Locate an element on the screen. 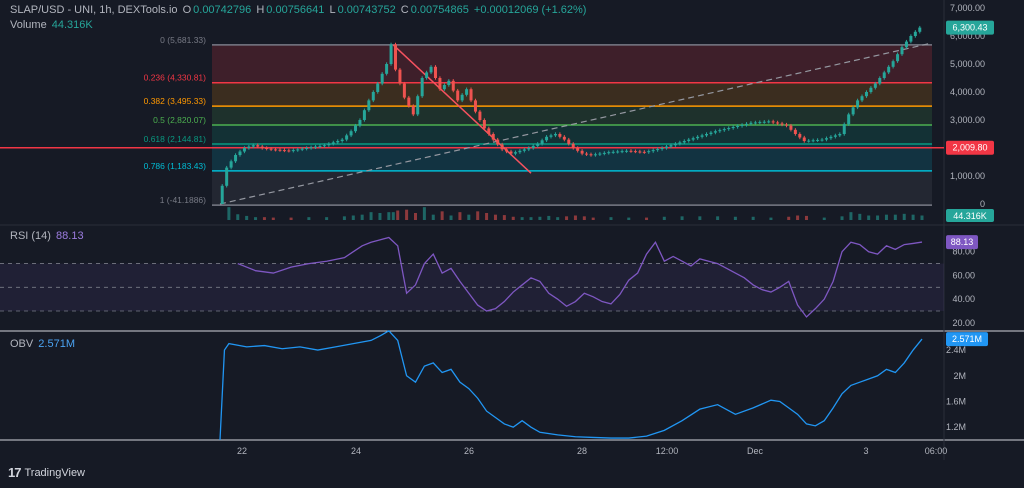 The height and width of the screenshot is (488, 1024). price-tick-label: 4,000.00 is located at coordinates (967, 92).